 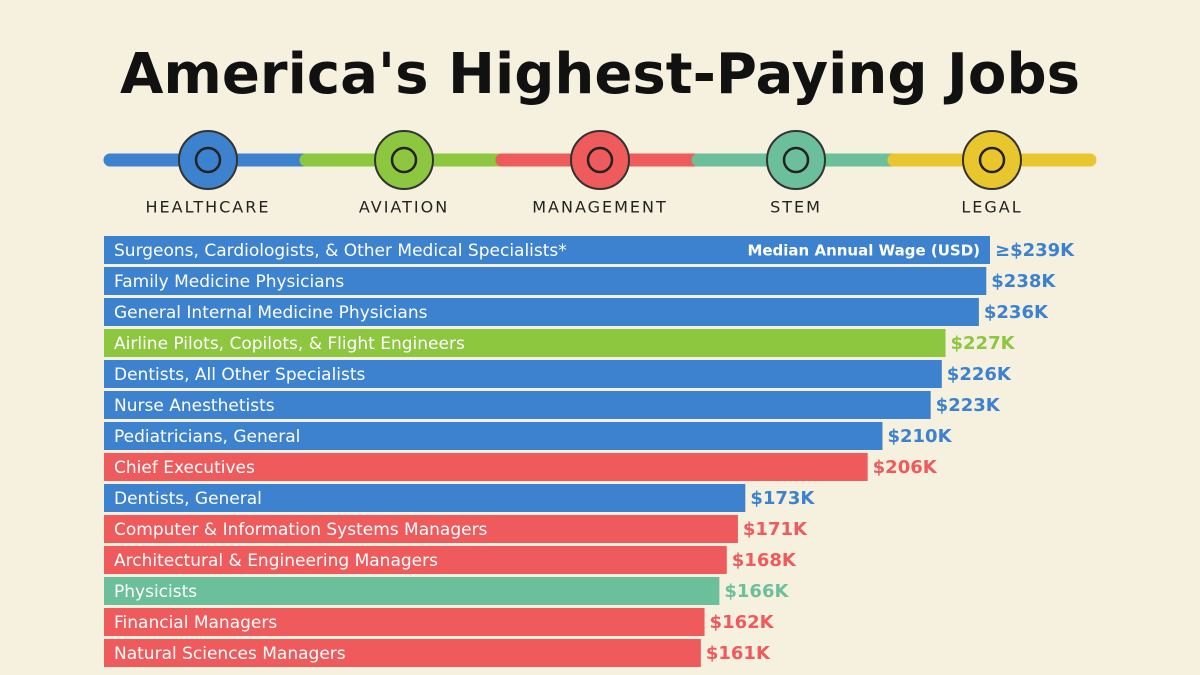 What do you see at coordinates (979, 374) in the screenshot?
I see `value-label: $226K` at bounding box center [979, 374].